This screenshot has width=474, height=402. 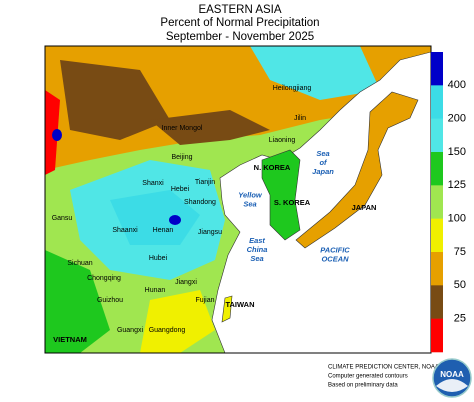 I want to click on colorbar-label: 125, so click(x=457, y=185).